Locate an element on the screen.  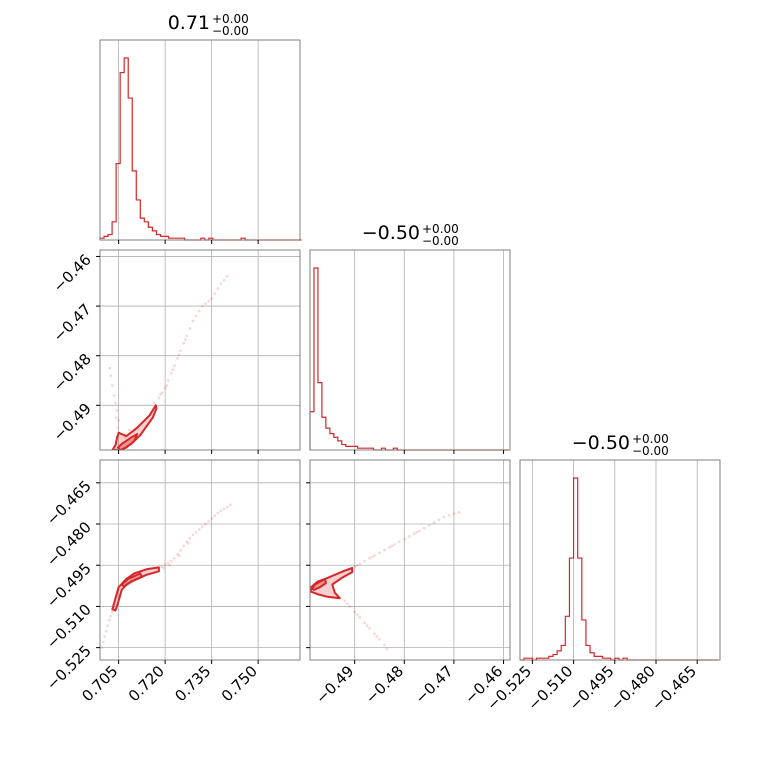
x-tick-label: 0.720 is located at coordinates (146, 683).